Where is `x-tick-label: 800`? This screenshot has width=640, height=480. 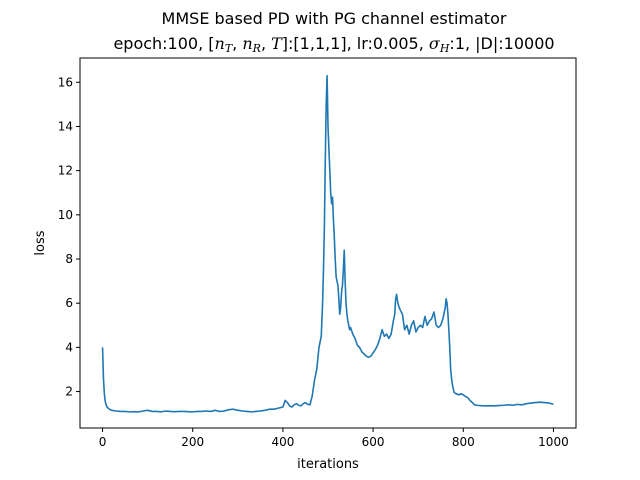 x-tick-label: 800 is located at coordinates (463, 442).